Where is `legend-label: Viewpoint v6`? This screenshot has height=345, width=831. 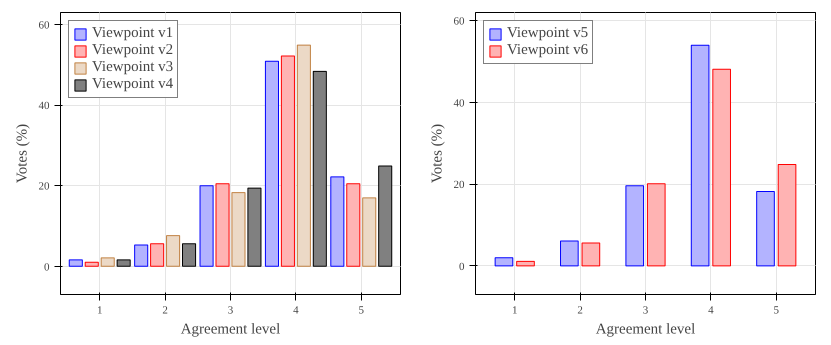 legend-label: Viewpoint v6 is located at coordinates (547, 50).